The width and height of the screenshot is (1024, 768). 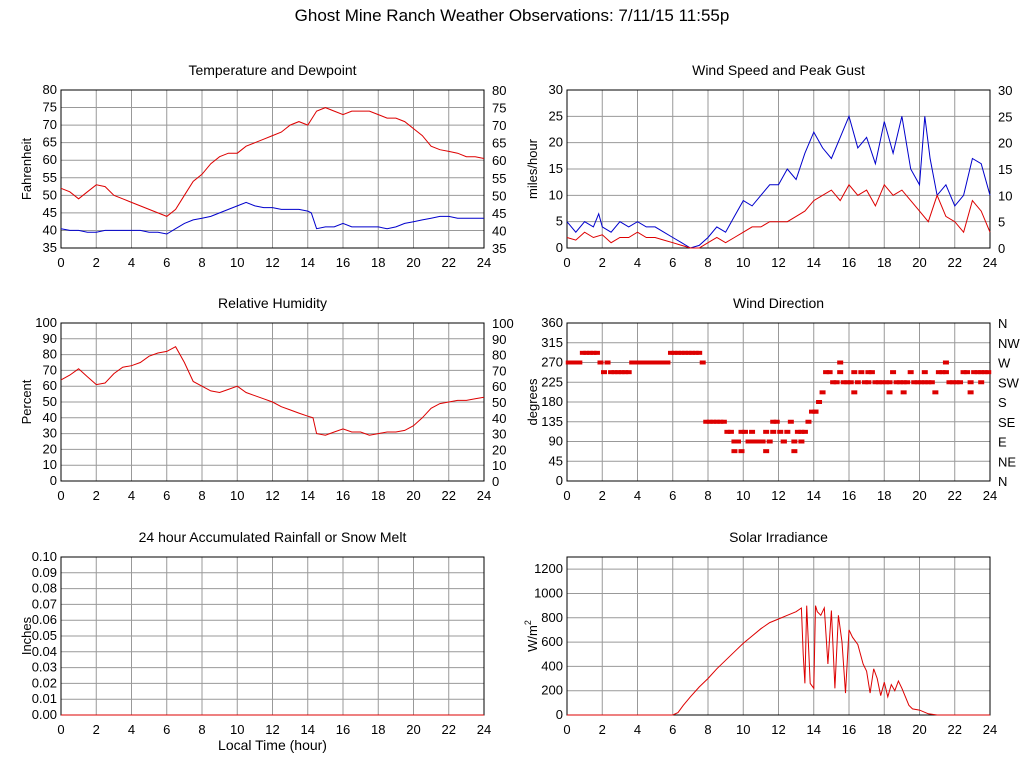 What do you see at coordinates (503, 323) in the screenshot?
I see `right-tick-label: 100` at bounding box center [503, 323].